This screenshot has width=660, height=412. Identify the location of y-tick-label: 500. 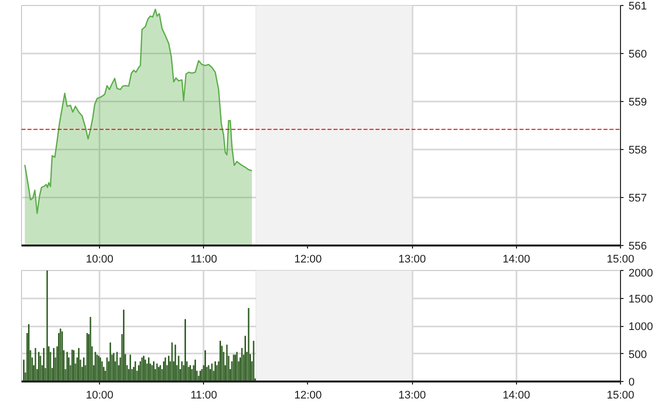
(637, 354).